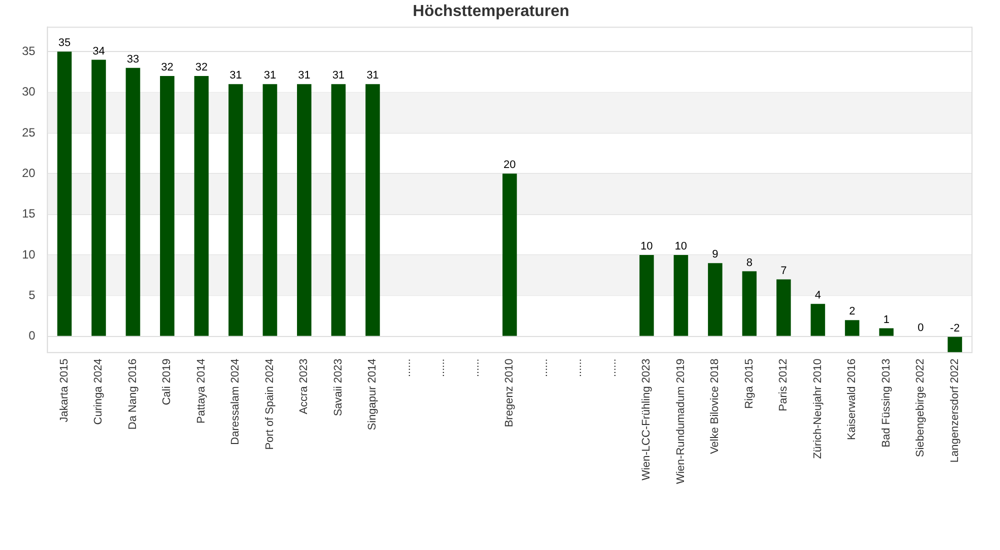 The image size is (1000, 550). Describe the element at coordinates (98, 51) in the screenshot. I see `data-label: 34` at that location.